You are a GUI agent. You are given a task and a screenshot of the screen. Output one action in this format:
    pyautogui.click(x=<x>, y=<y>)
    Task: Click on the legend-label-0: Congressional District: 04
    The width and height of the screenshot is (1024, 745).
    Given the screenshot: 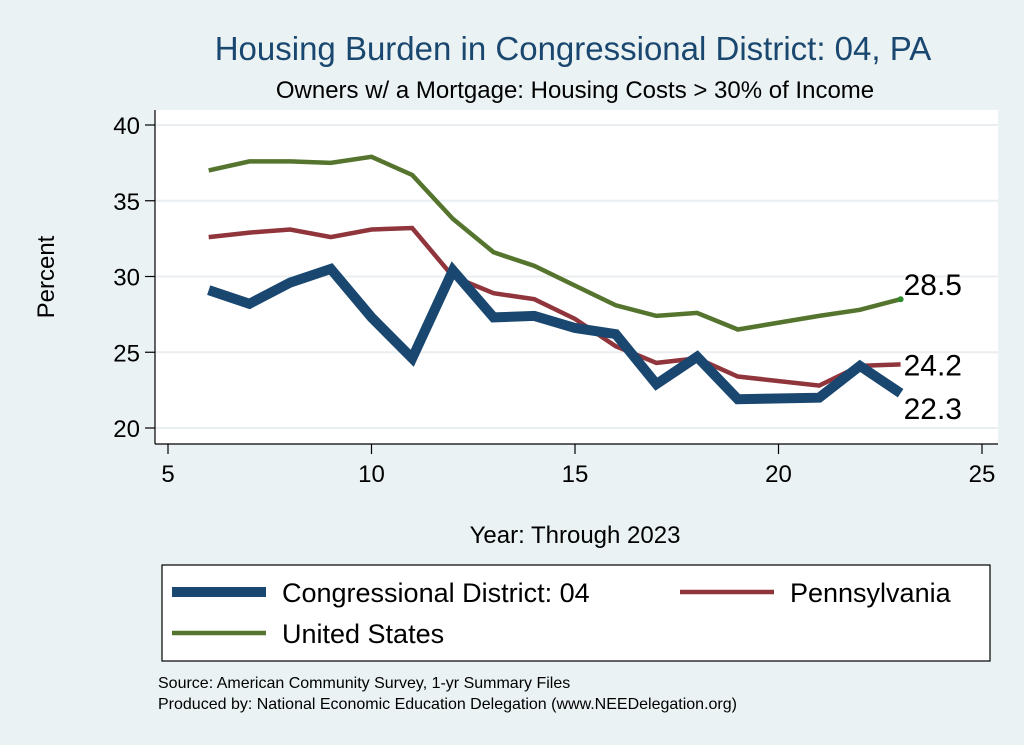 What is the action you would take?
    pyautogui.click(x=436, y=593)
    